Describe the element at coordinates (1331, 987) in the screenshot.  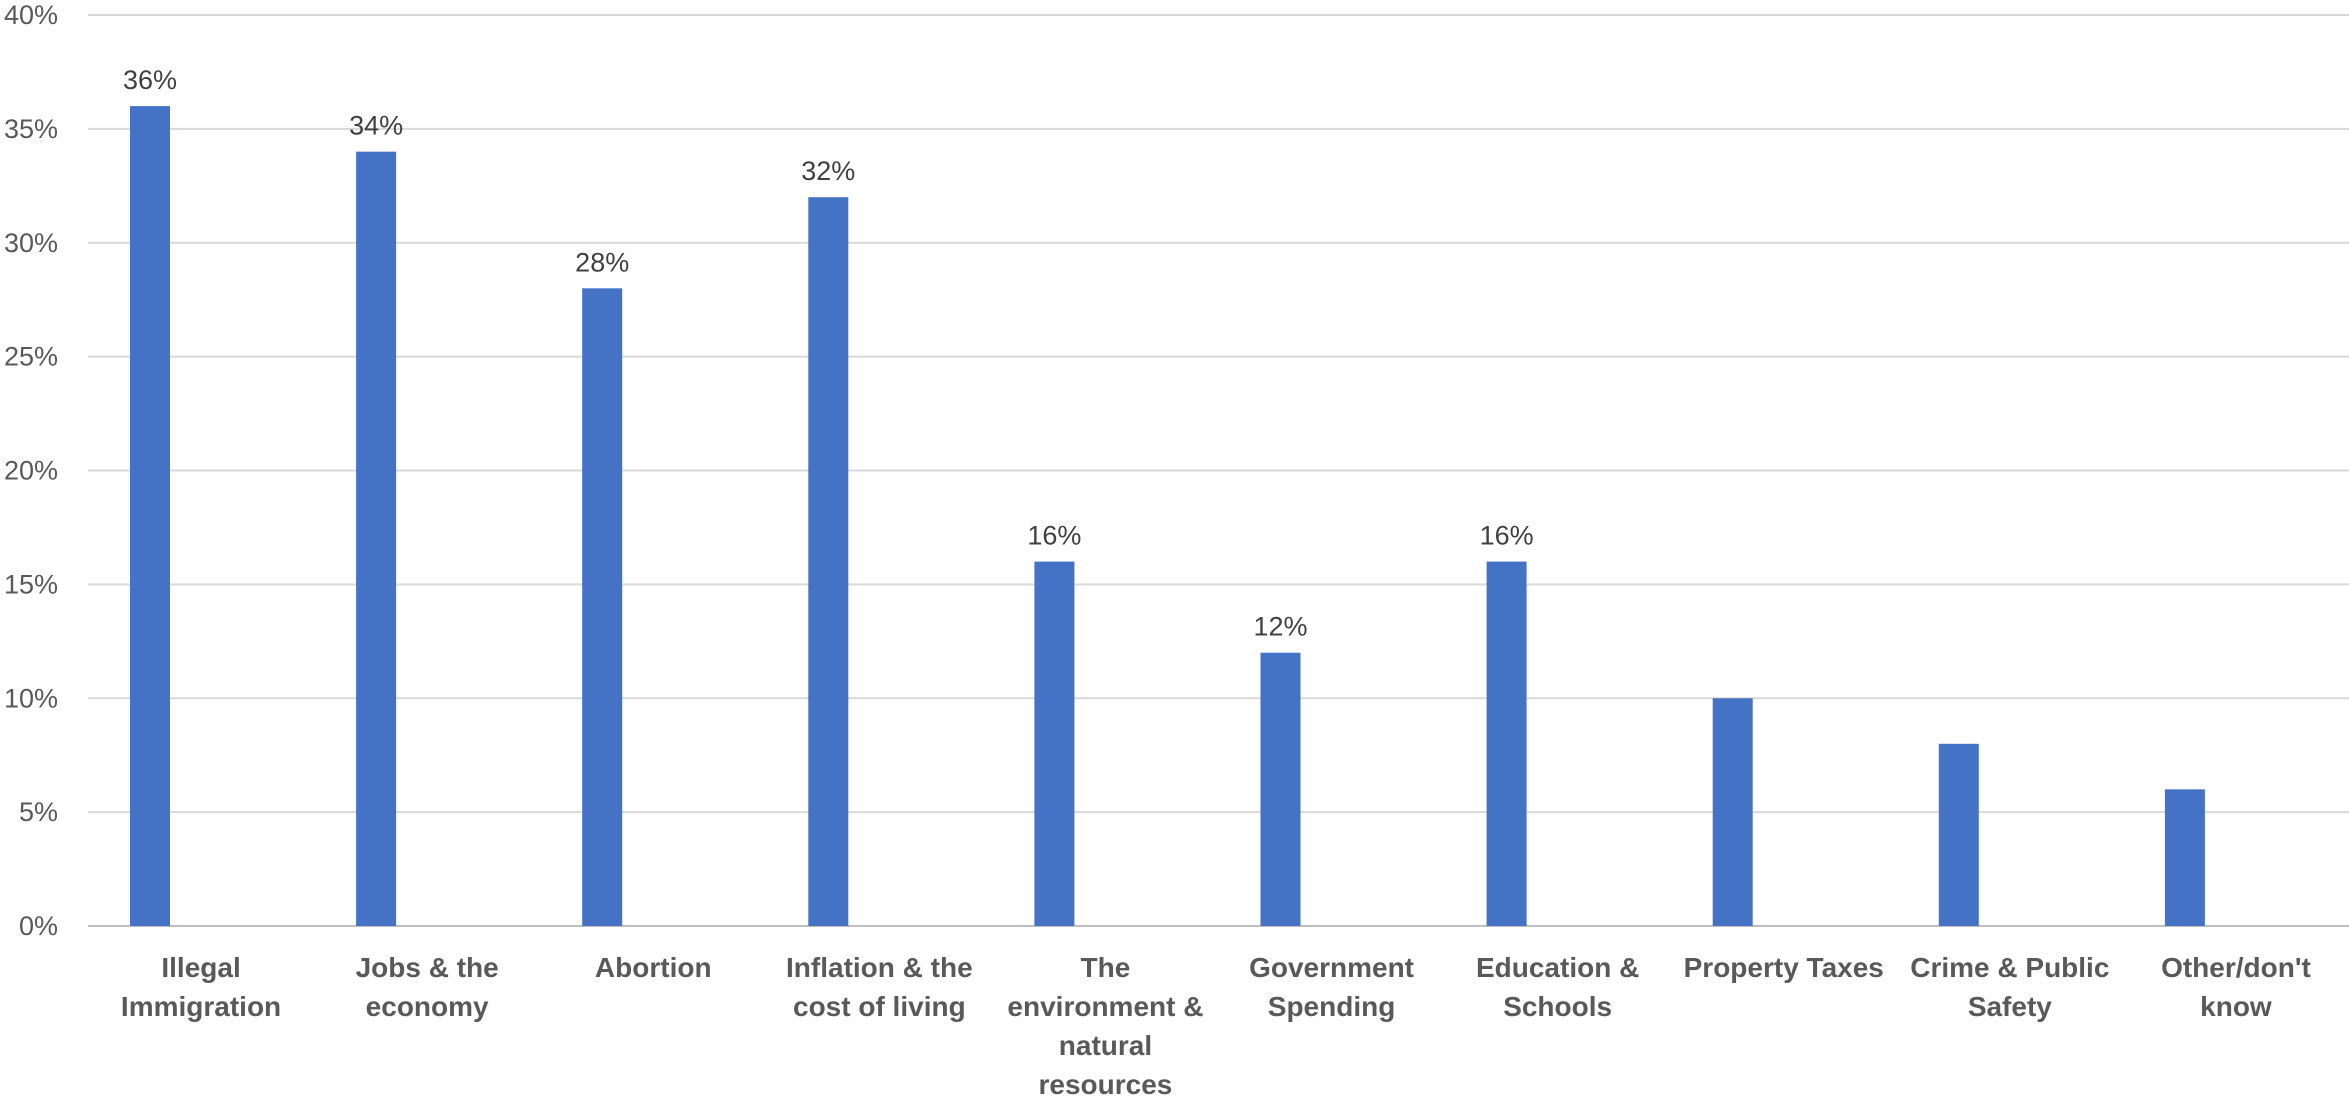
I see `category-label: Government Spending` at that location.